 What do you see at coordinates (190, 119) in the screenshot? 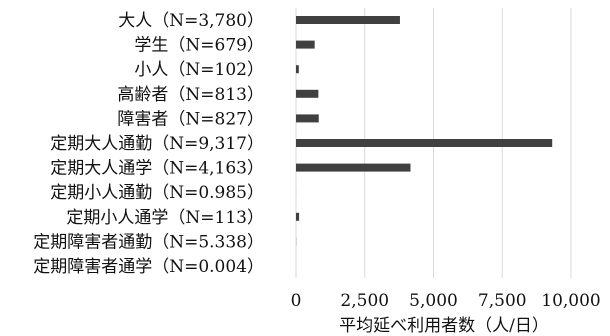
I see `category-label: 障害者（N=827）` at bounding box center [190, 119].